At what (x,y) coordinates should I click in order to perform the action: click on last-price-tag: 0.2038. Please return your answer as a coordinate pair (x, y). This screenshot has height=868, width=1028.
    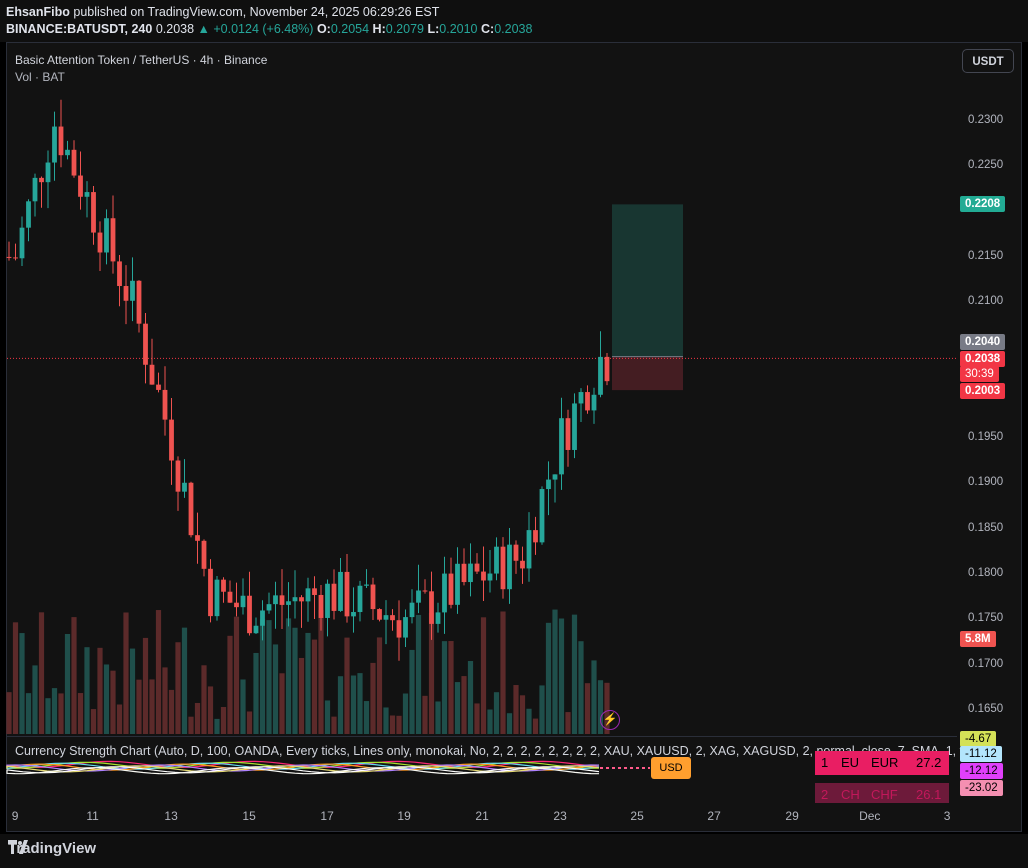
    Looking at the image, I should click on (983, 359).